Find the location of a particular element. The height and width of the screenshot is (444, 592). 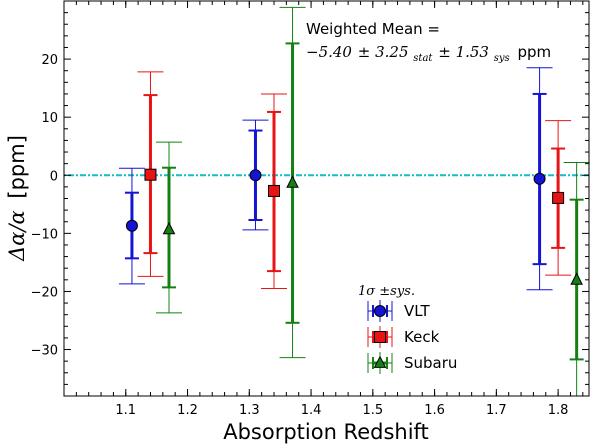

y-tick-label: −20 is located at coordinates (44, 292).